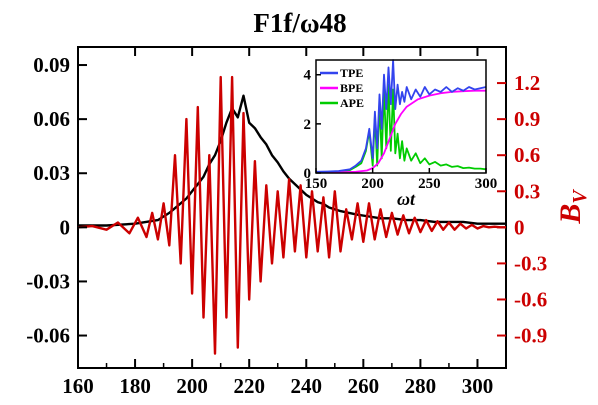  I want to click on inset-x-tick-label: 200, so click(372, 184).